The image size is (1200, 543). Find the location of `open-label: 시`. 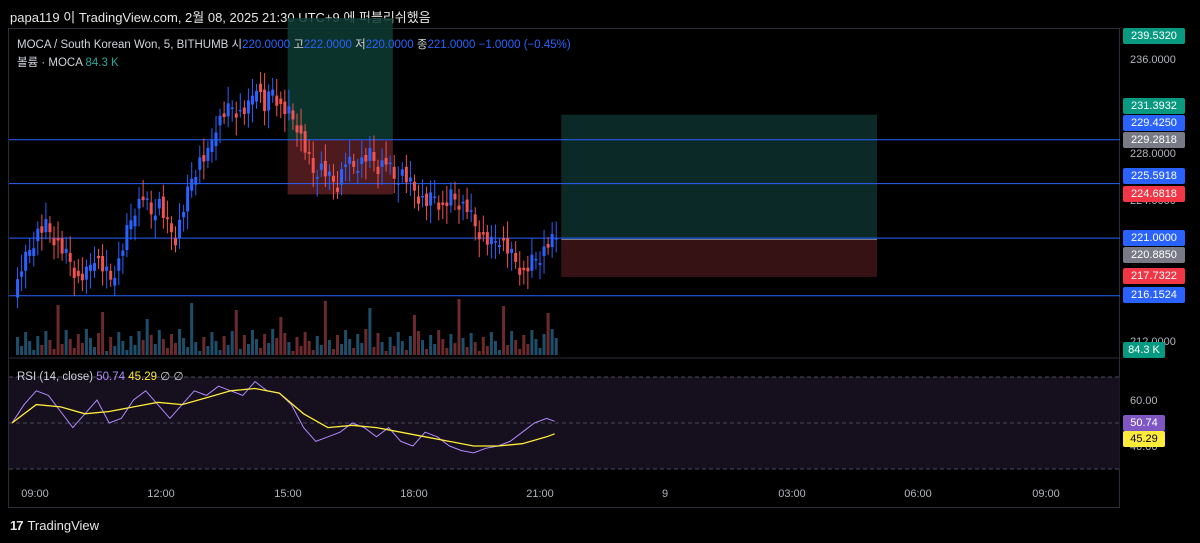

open-label: 시 is located at coordinates (237, 45).